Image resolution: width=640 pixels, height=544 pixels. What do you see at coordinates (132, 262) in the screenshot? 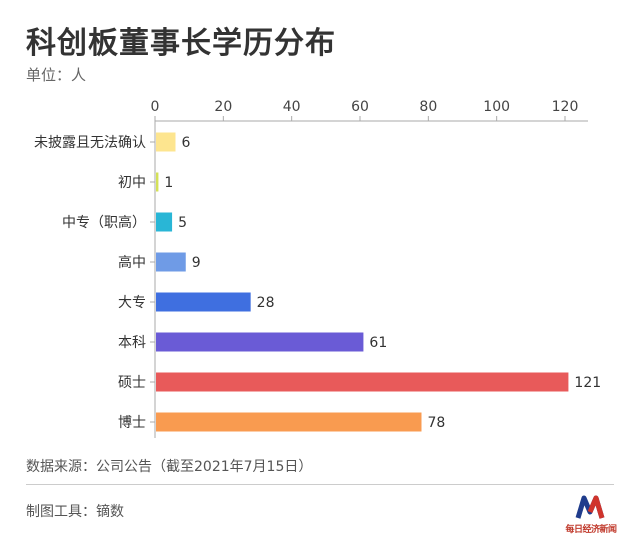
I see `category-label: 高中` at bounding box center [132, 262].